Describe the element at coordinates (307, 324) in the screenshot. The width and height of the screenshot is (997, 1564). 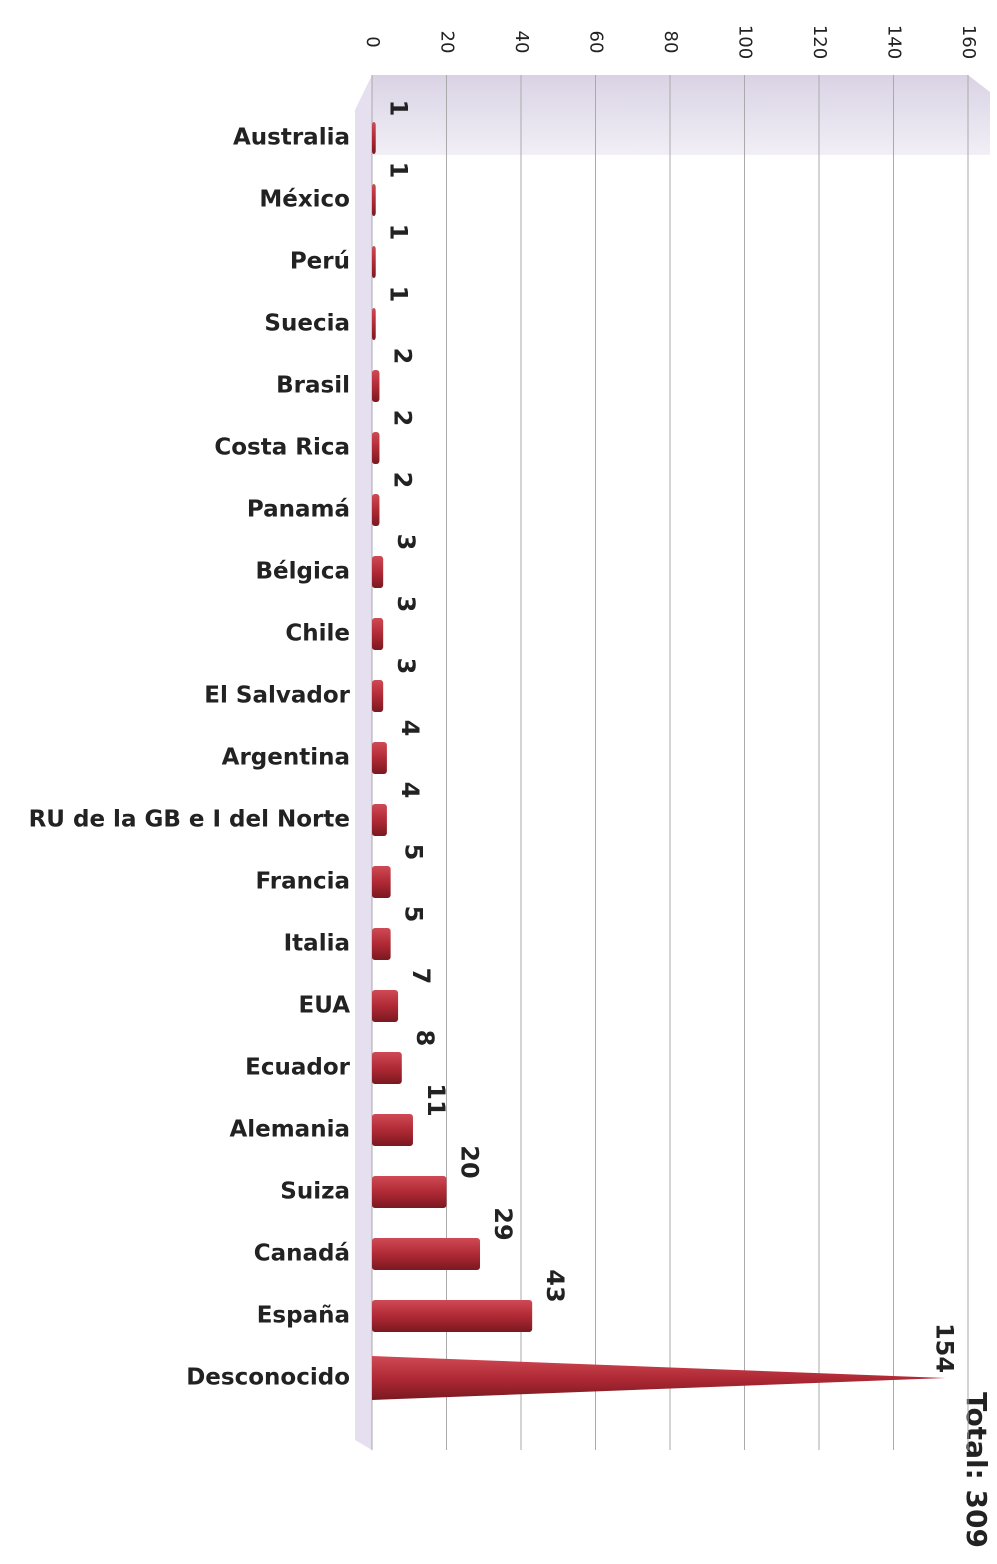
I see `y-tick-label: Suecia` at that location.